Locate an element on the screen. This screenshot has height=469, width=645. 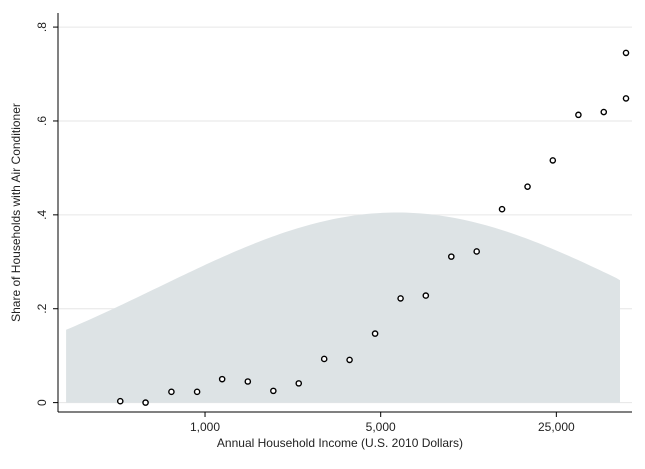
y-tick-label: .2 is located at coordinates (42, 308).